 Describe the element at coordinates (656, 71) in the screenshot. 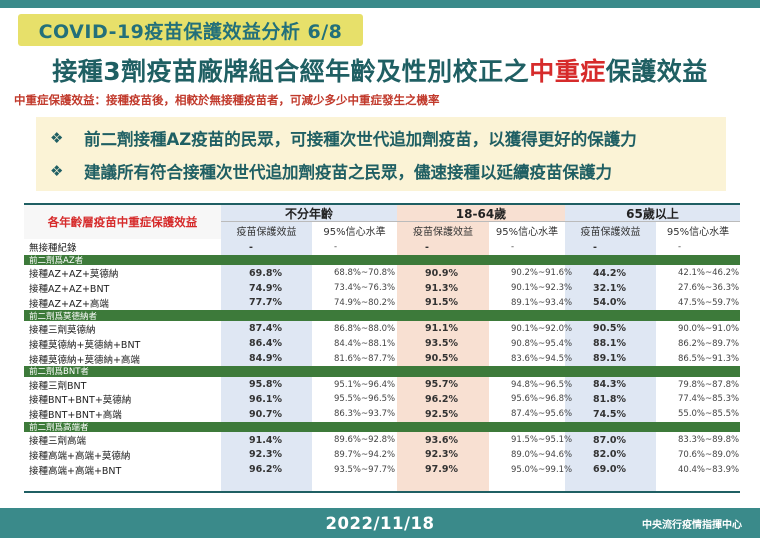

I see `page-title-tail: 保護效益` at that location.